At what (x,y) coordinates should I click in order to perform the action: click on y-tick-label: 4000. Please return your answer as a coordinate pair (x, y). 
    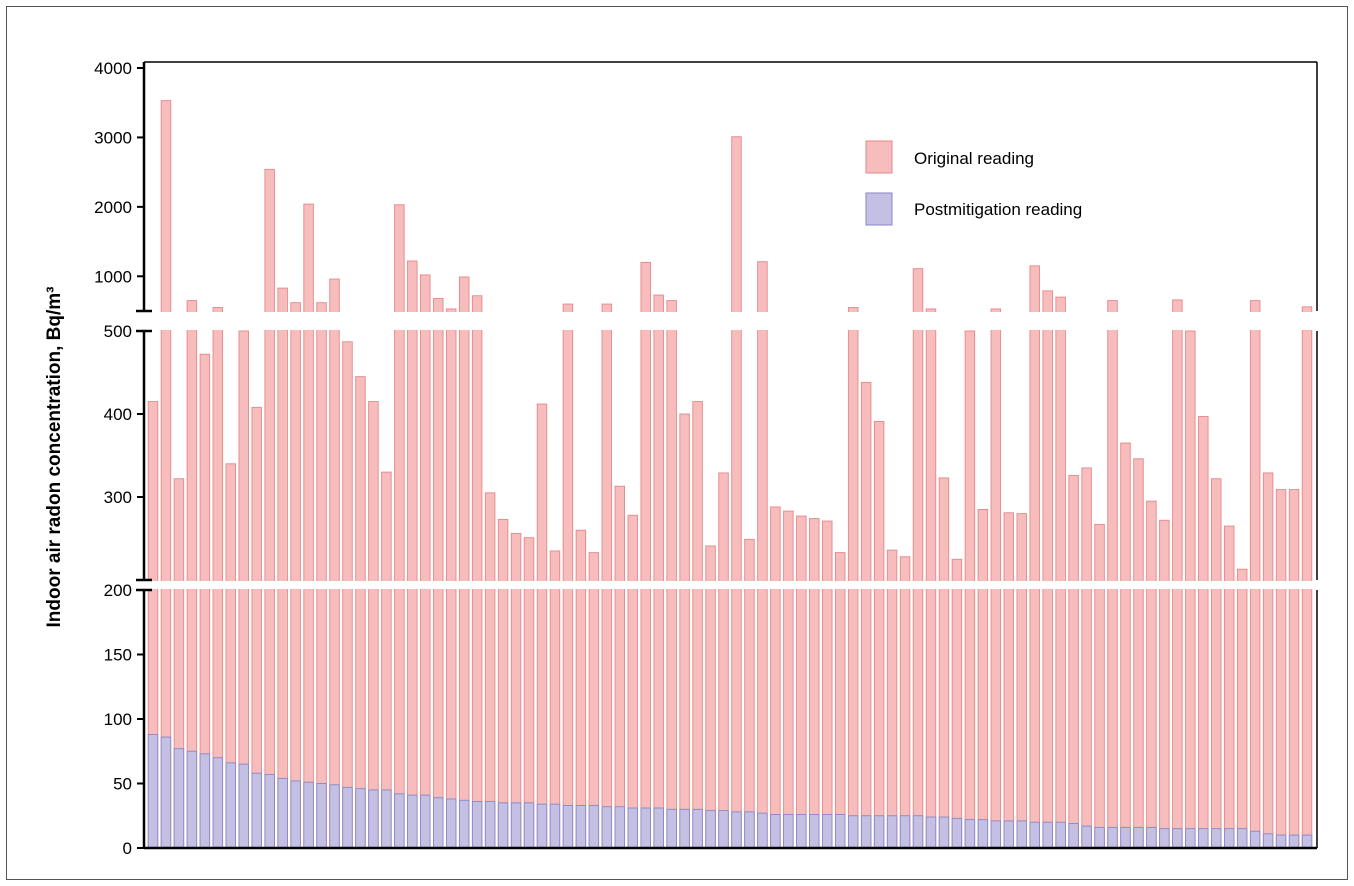
    Looking at the image, I should click on (113, 68).